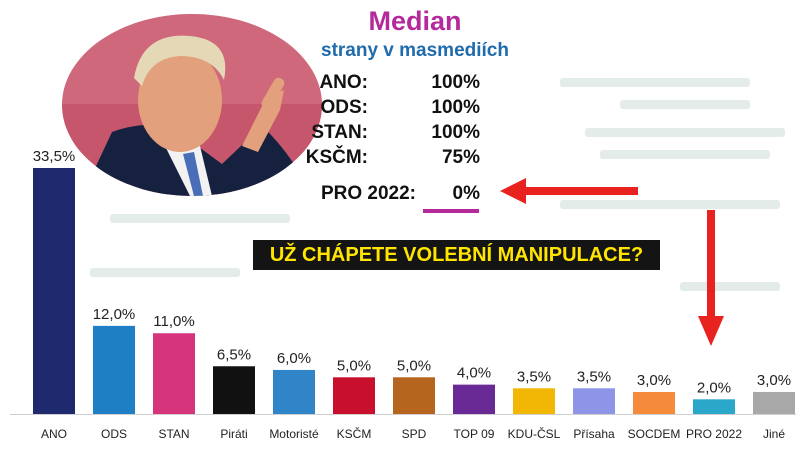 The image size is (800, 450). I want to click on bar-value-label: 2,0%, so click(714, 387).